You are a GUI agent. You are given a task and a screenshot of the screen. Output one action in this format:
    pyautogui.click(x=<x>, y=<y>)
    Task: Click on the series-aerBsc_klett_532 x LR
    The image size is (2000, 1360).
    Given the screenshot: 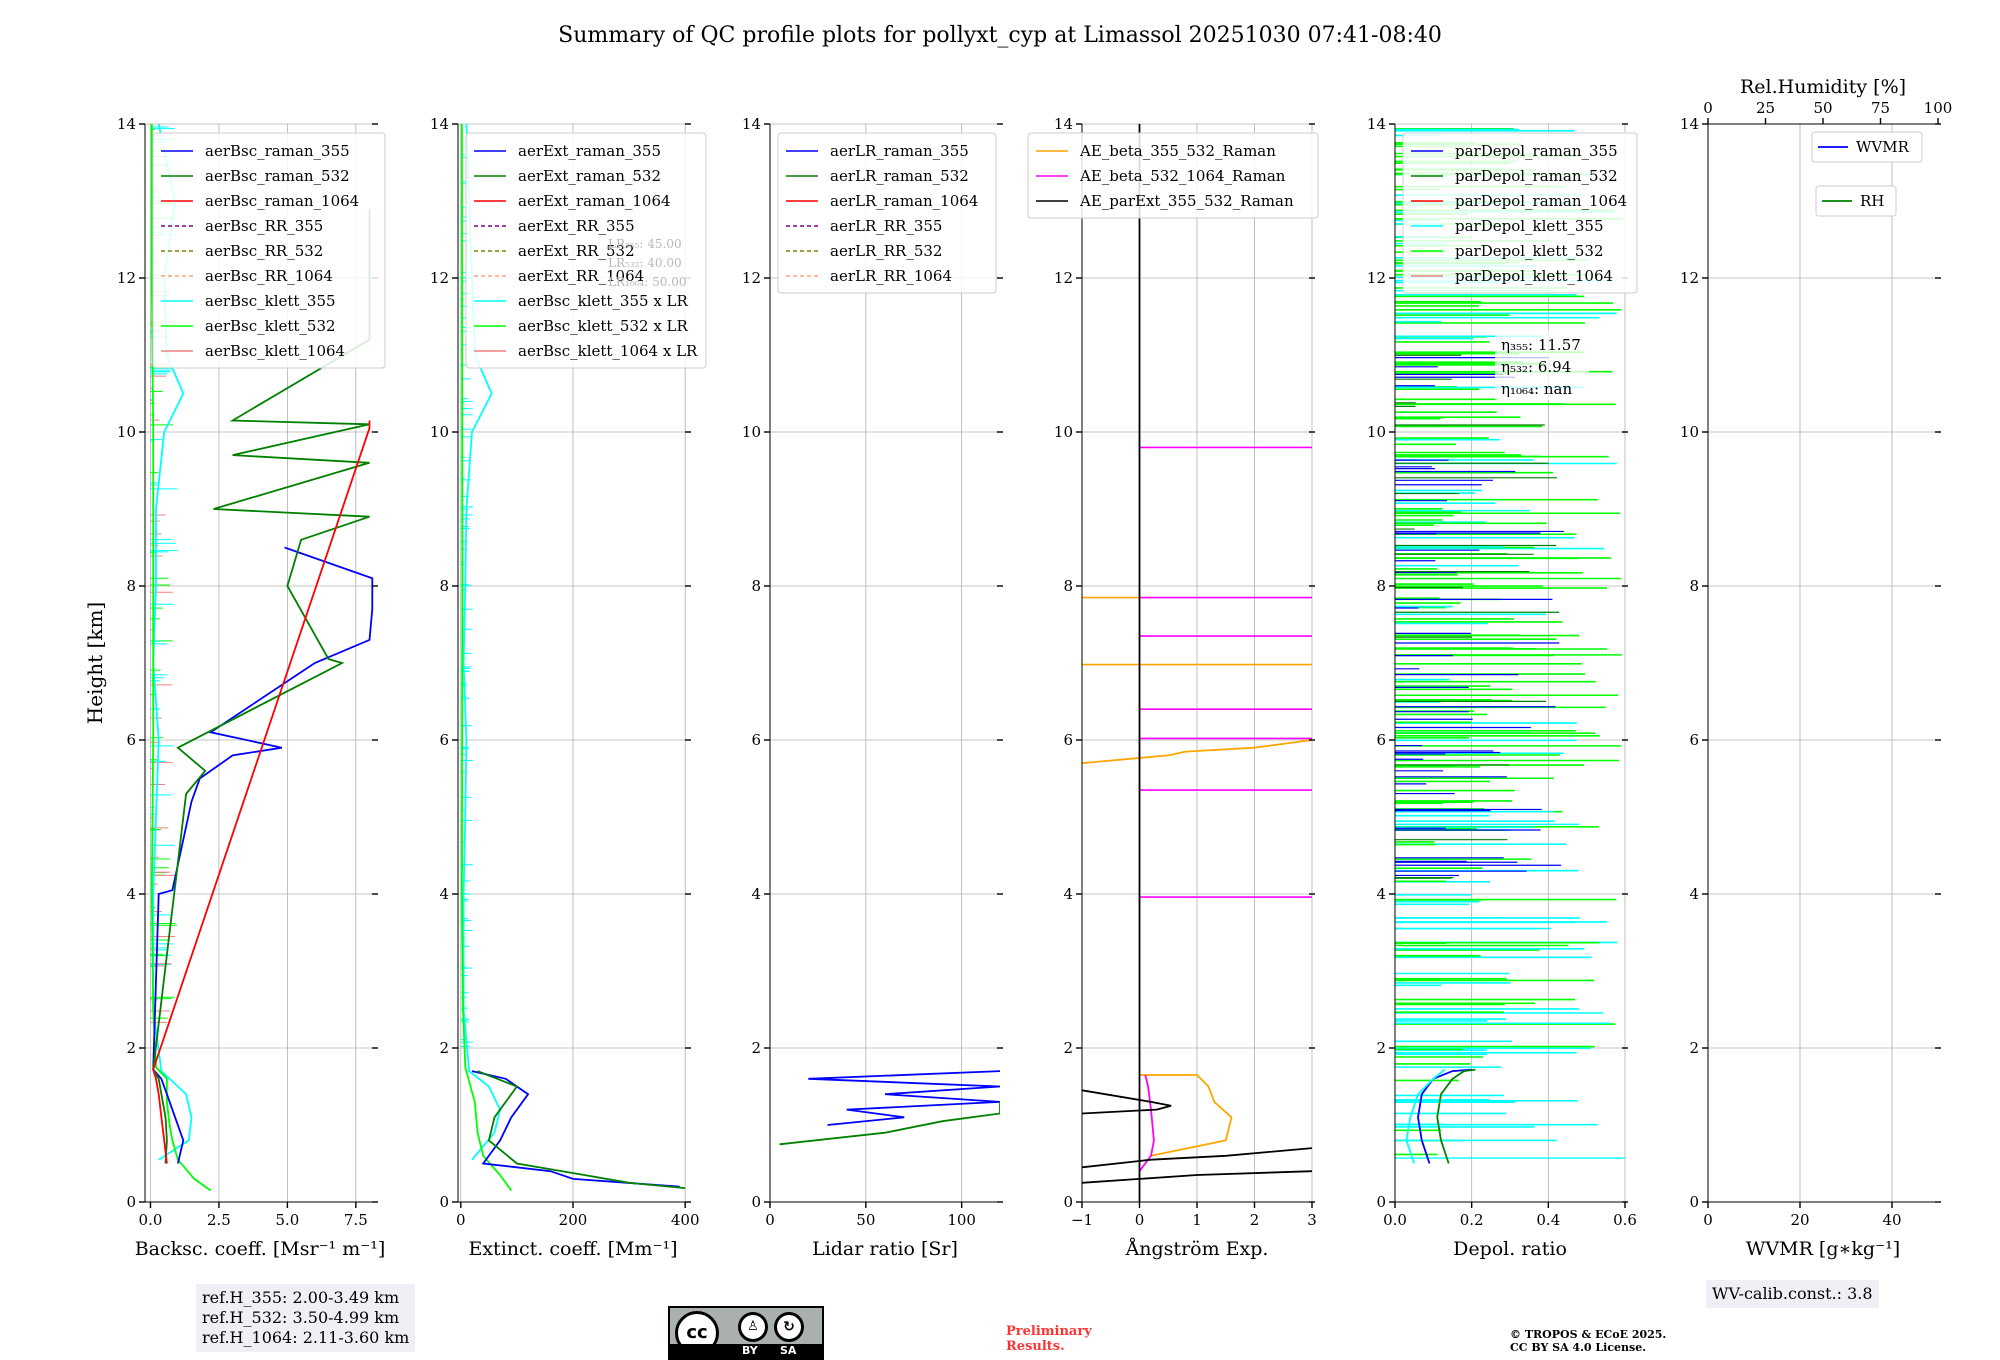 What is the action you would take?
    pyautogui.click(x=486, y=658)
    